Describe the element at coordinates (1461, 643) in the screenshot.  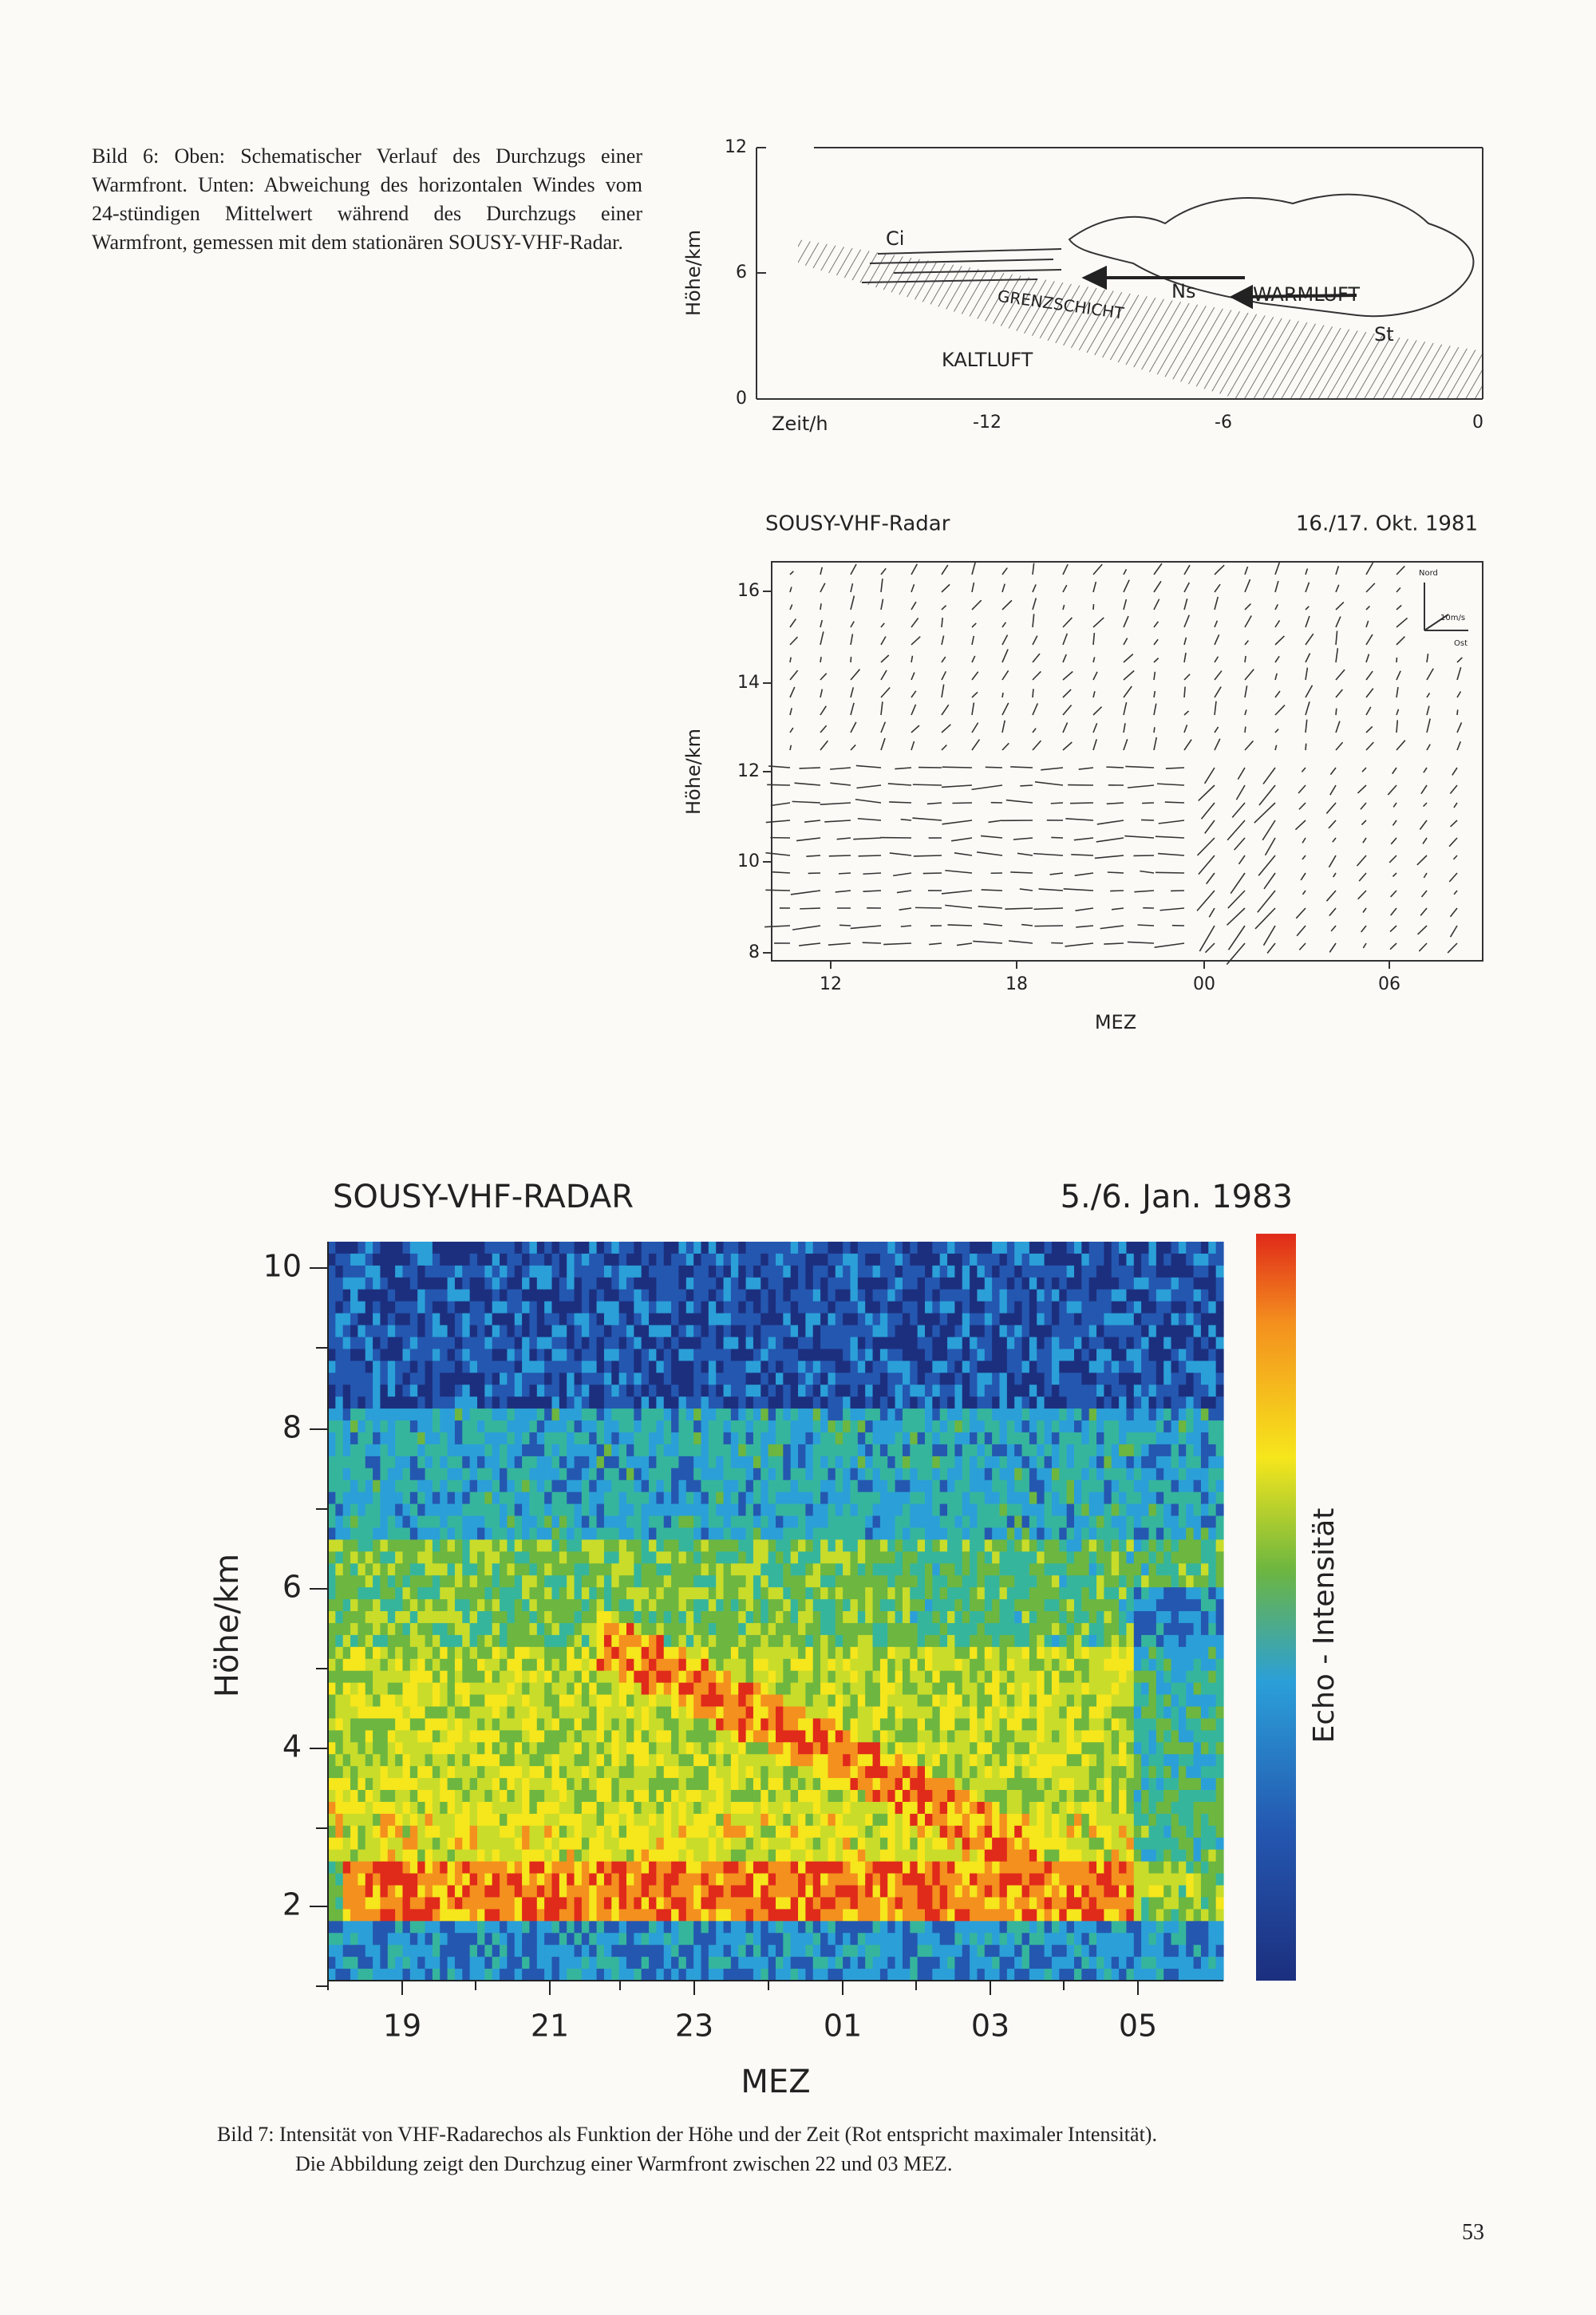
I see `compass-label: Ost` at that location.